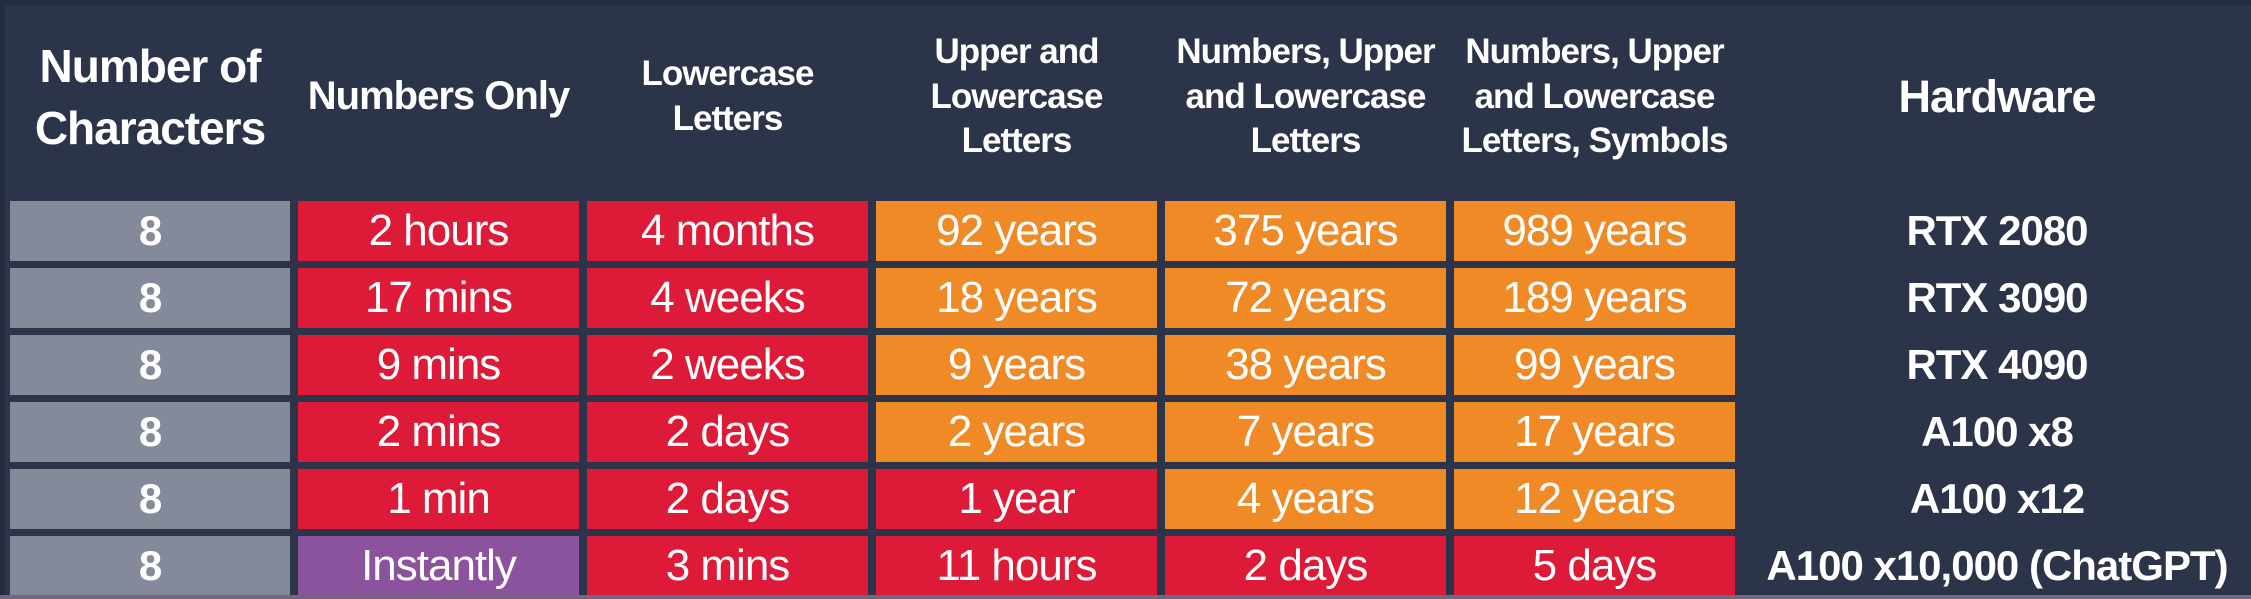 The width and height of the screenshot is (2251, 599). What do you see at coordinates (1125, 597) in the screenshot?
I see `frame-bottom-edge` at bounding box center [1125, 597].